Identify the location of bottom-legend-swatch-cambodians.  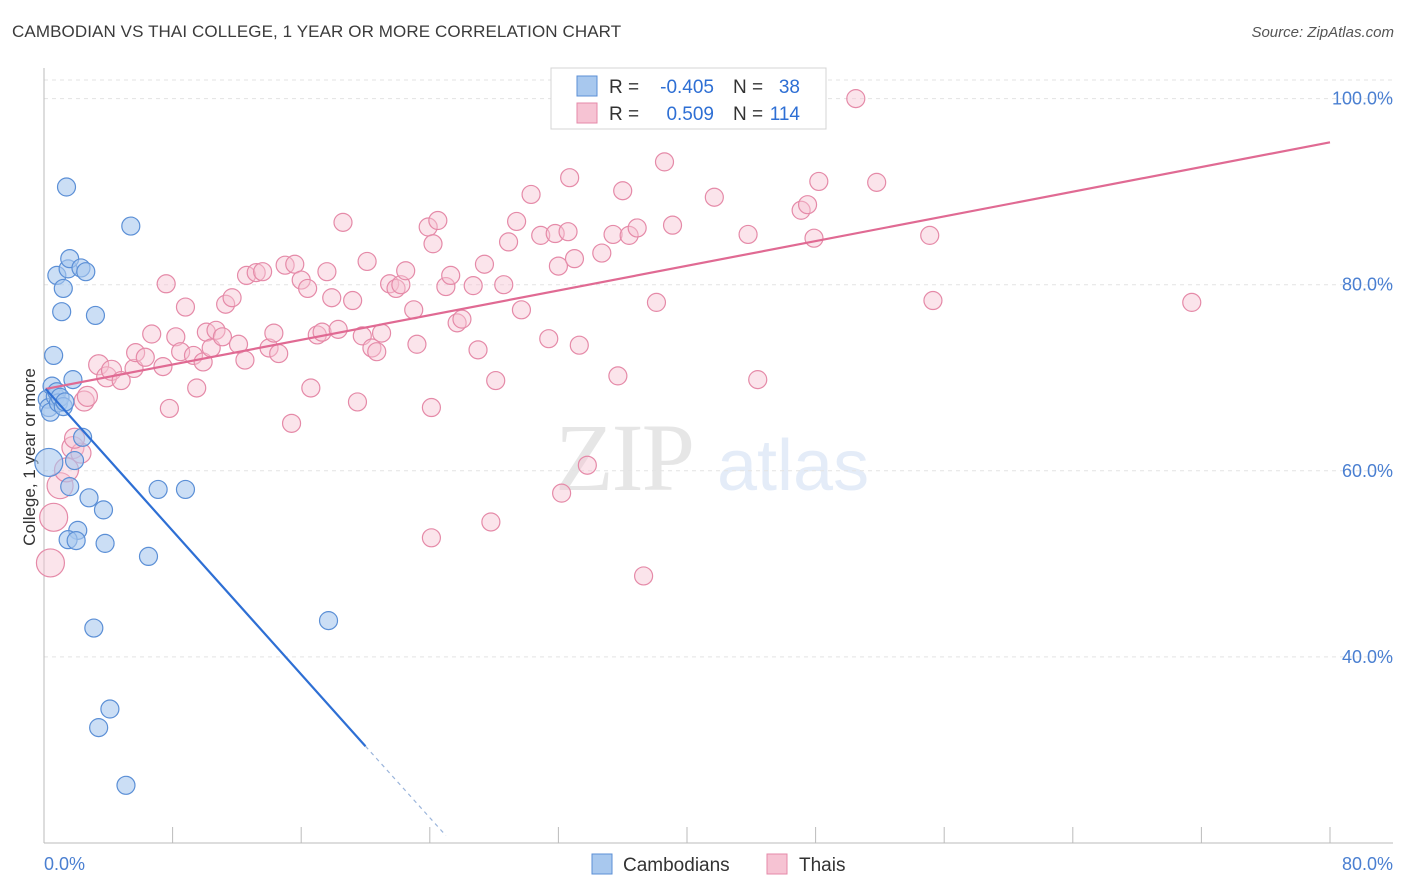
(602, 864).